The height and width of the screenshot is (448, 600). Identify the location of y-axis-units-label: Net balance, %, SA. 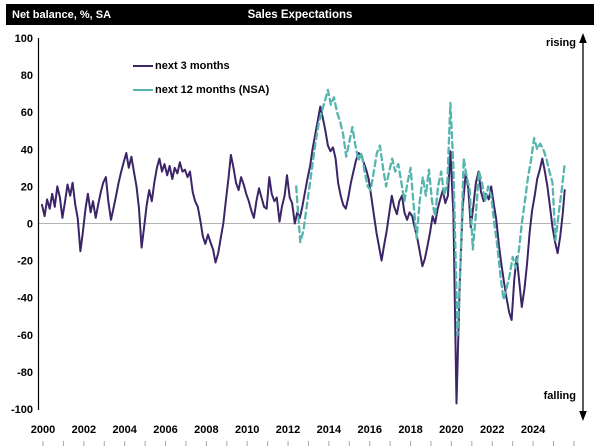
(62, 14).